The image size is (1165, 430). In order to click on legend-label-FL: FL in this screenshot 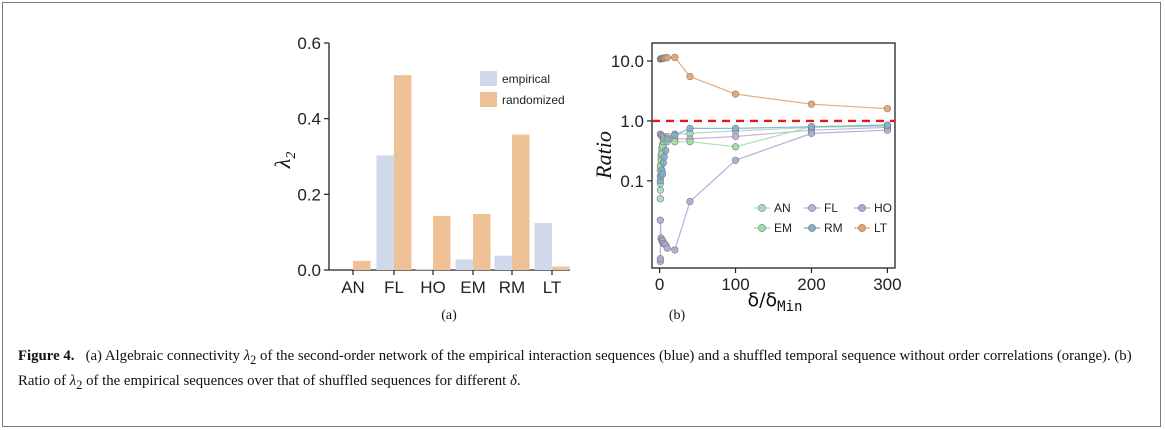, I will do `click(831, 208)`.